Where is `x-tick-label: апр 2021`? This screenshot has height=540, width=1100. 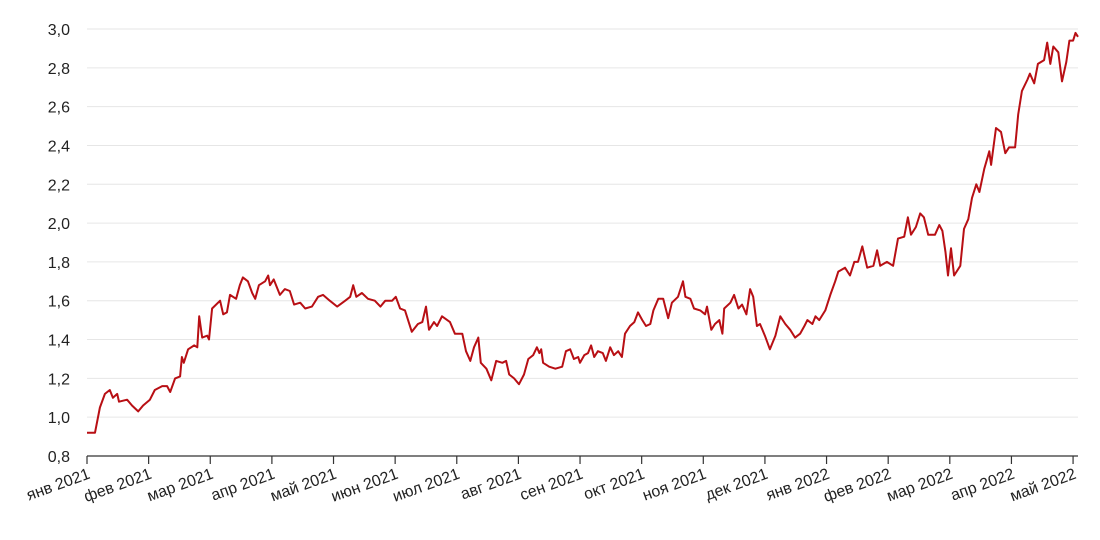 x-tick-label: апр 2021 is located at coordinates (243, 485).